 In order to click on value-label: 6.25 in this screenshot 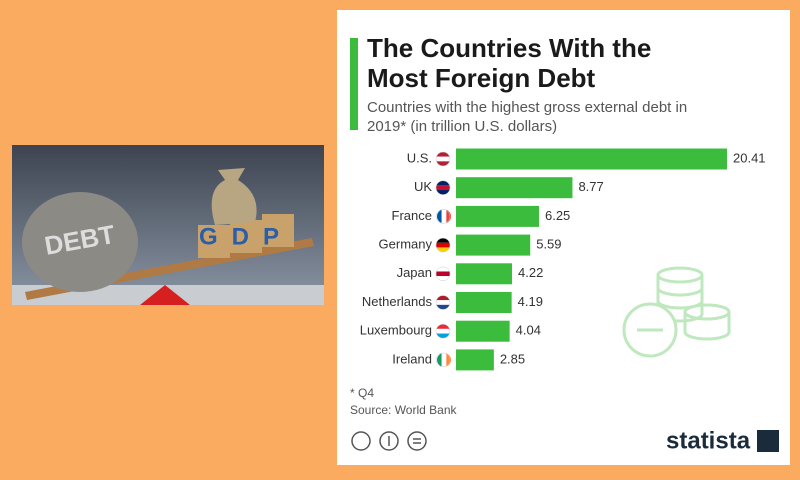, I will do `click(557, 215)`.